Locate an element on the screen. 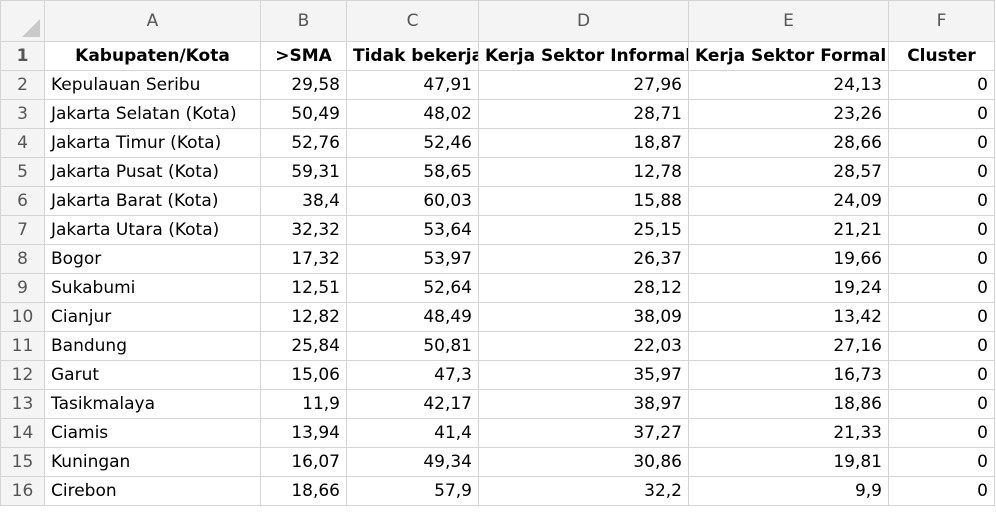  cell-informal: 15,88 is located at coordinates (583, 201).